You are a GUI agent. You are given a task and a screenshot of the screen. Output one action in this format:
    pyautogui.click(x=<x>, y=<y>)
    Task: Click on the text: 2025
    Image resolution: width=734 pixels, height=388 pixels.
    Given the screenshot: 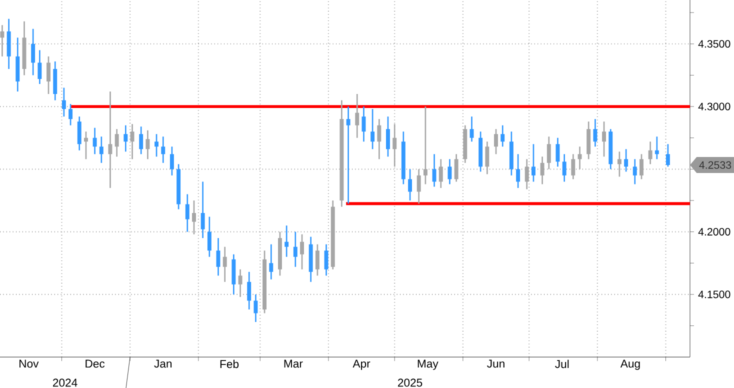 What is the action you would take?
    pyautogui.click(x=410, y=382)
    